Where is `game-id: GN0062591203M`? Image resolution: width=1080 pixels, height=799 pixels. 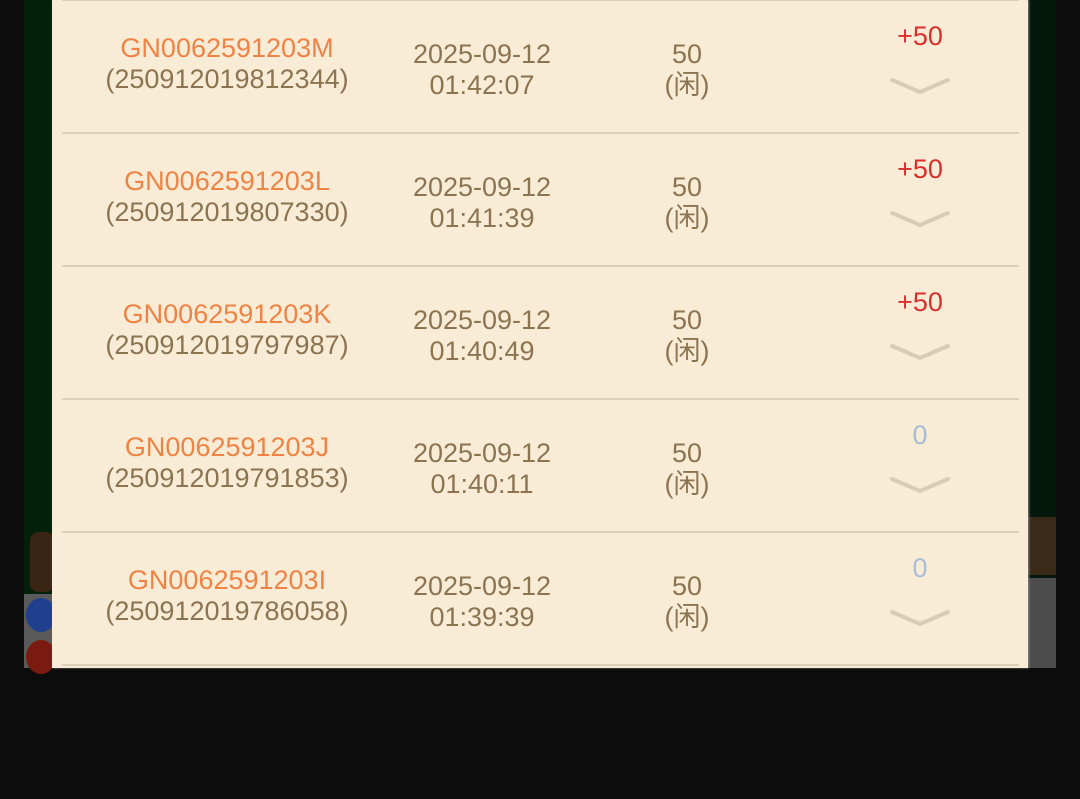
game-id: GN0062591203M is located at coordinates (227, 48).